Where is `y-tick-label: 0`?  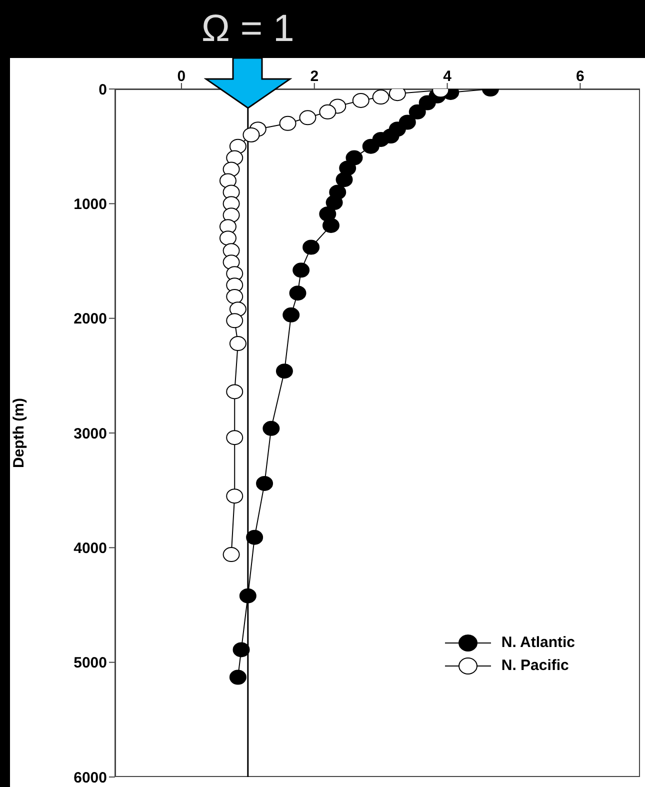 y-tick-label: 0 is located at coordinates (102, 89).